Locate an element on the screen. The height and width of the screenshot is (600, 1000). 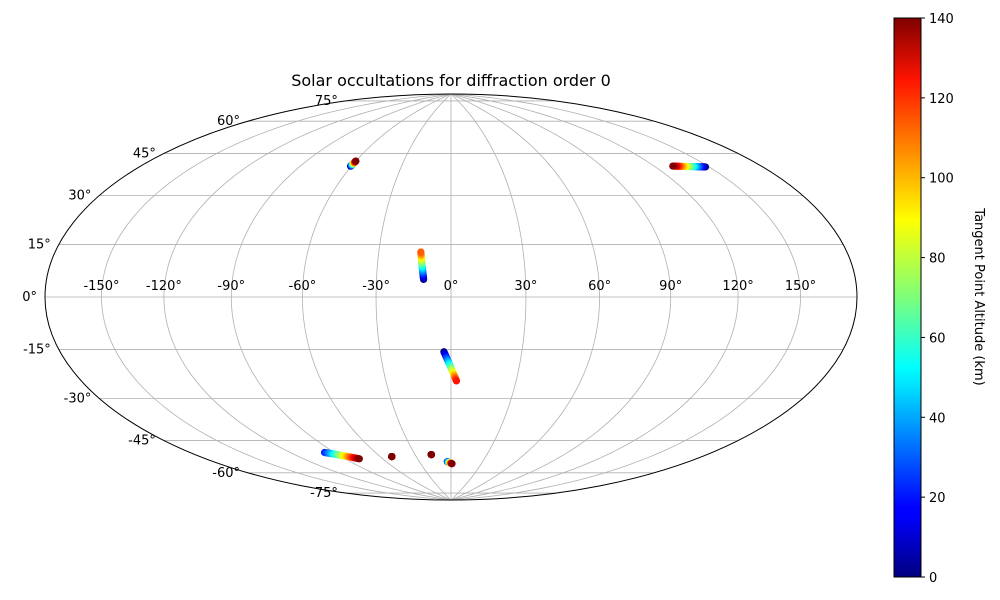
colorbar-label: Tangent Point Altitude (km) is located at coordinates (978, 296).